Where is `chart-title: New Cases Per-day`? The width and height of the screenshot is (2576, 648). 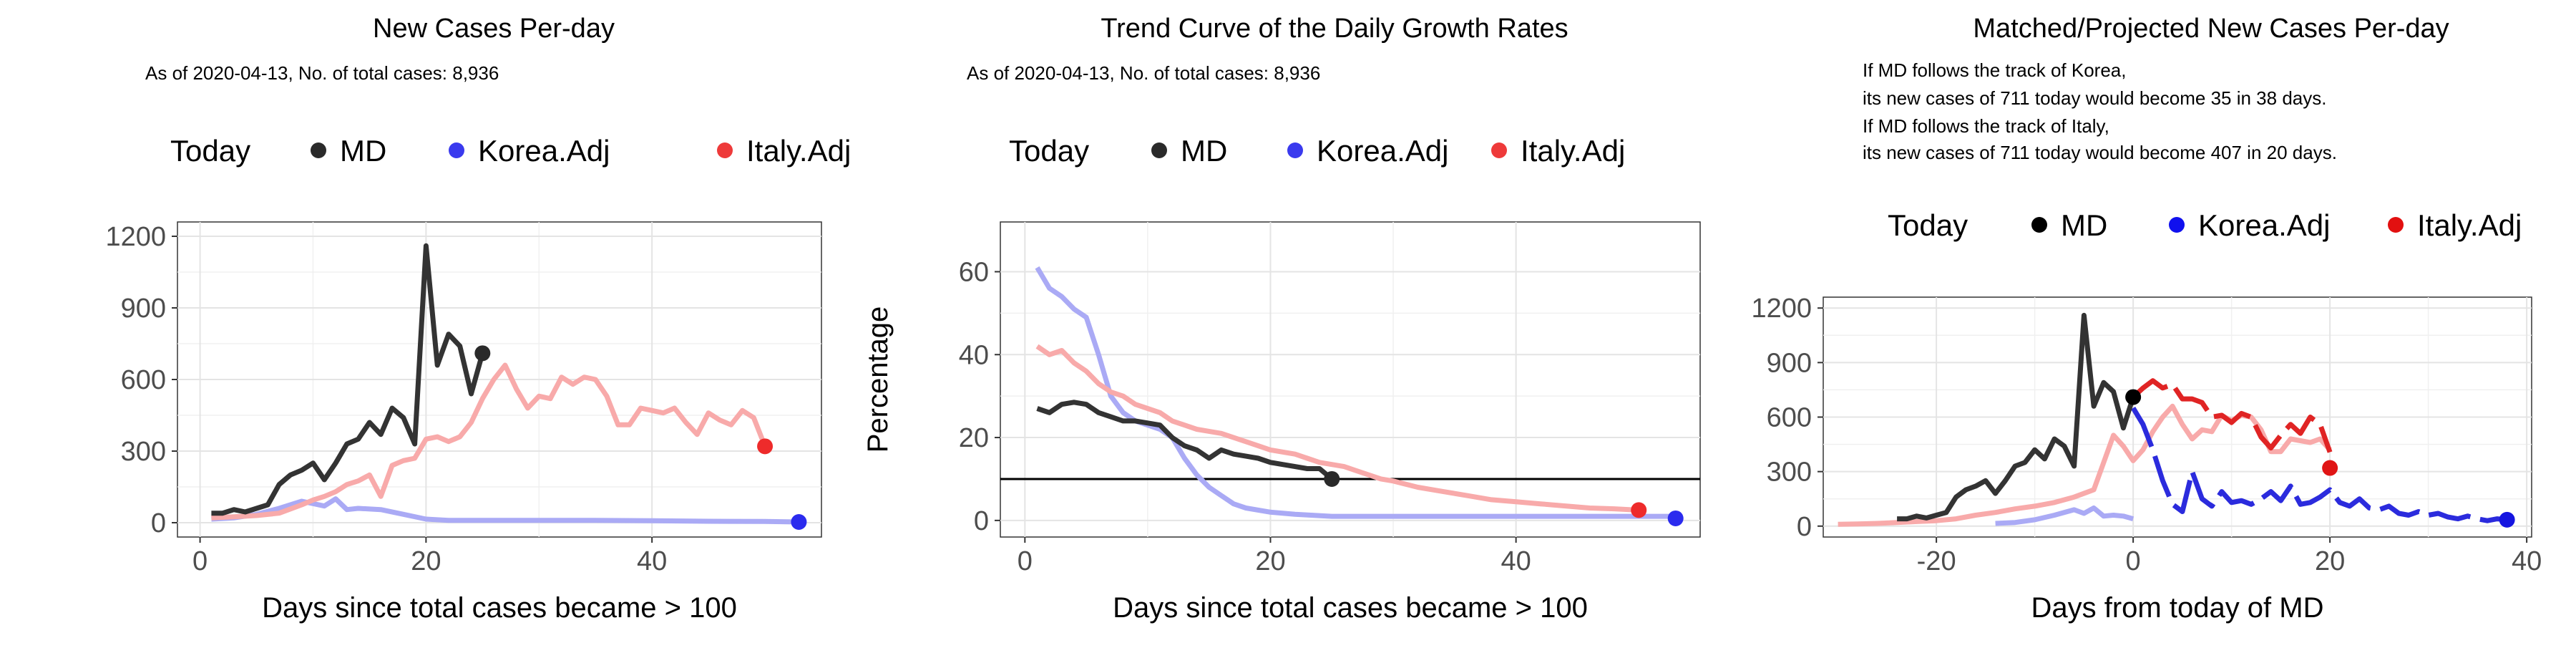 chart-title: New Cases Per-day is located at coordinates (494, 29).